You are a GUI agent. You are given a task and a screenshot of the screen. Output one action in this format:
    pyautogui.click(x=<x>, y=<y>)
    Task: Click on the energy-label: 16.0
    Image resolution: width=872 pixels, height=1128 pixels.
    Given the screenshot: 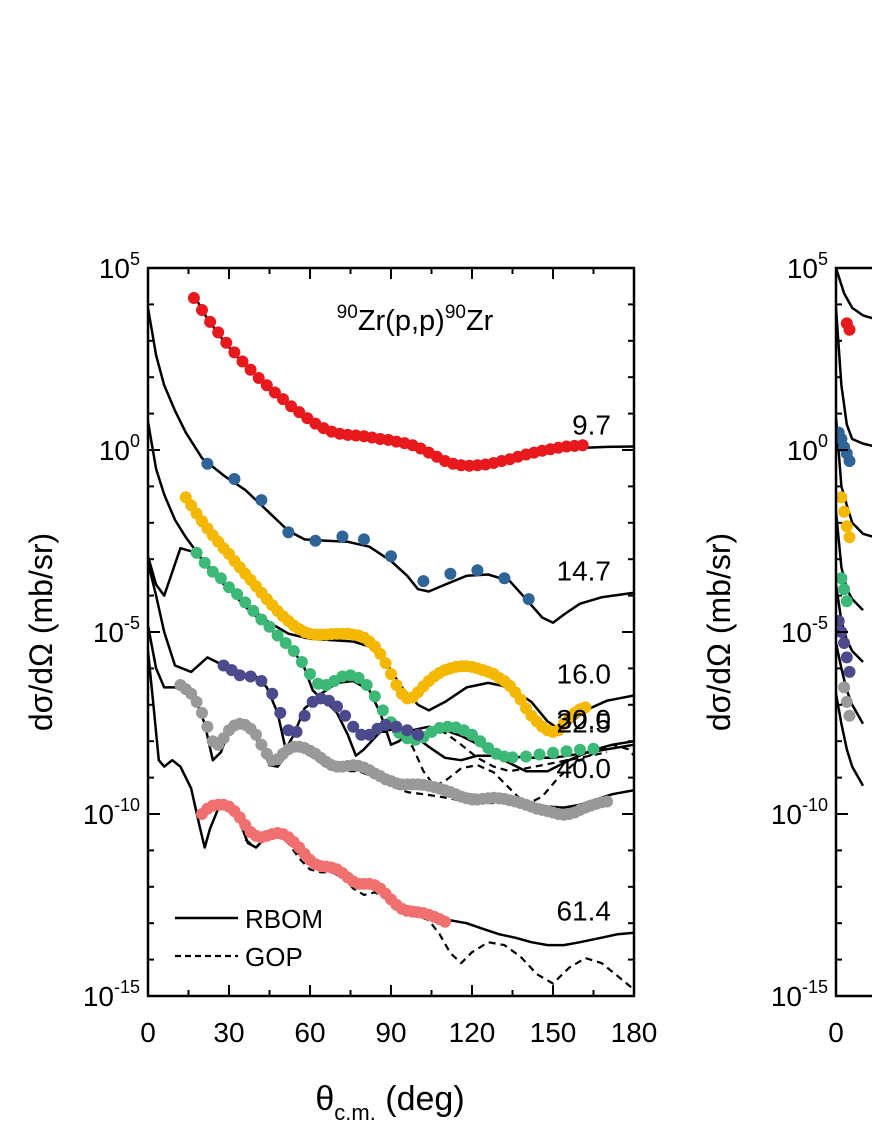 What is the action you would take?
    pyautogui.click(x=584, y=674)
    